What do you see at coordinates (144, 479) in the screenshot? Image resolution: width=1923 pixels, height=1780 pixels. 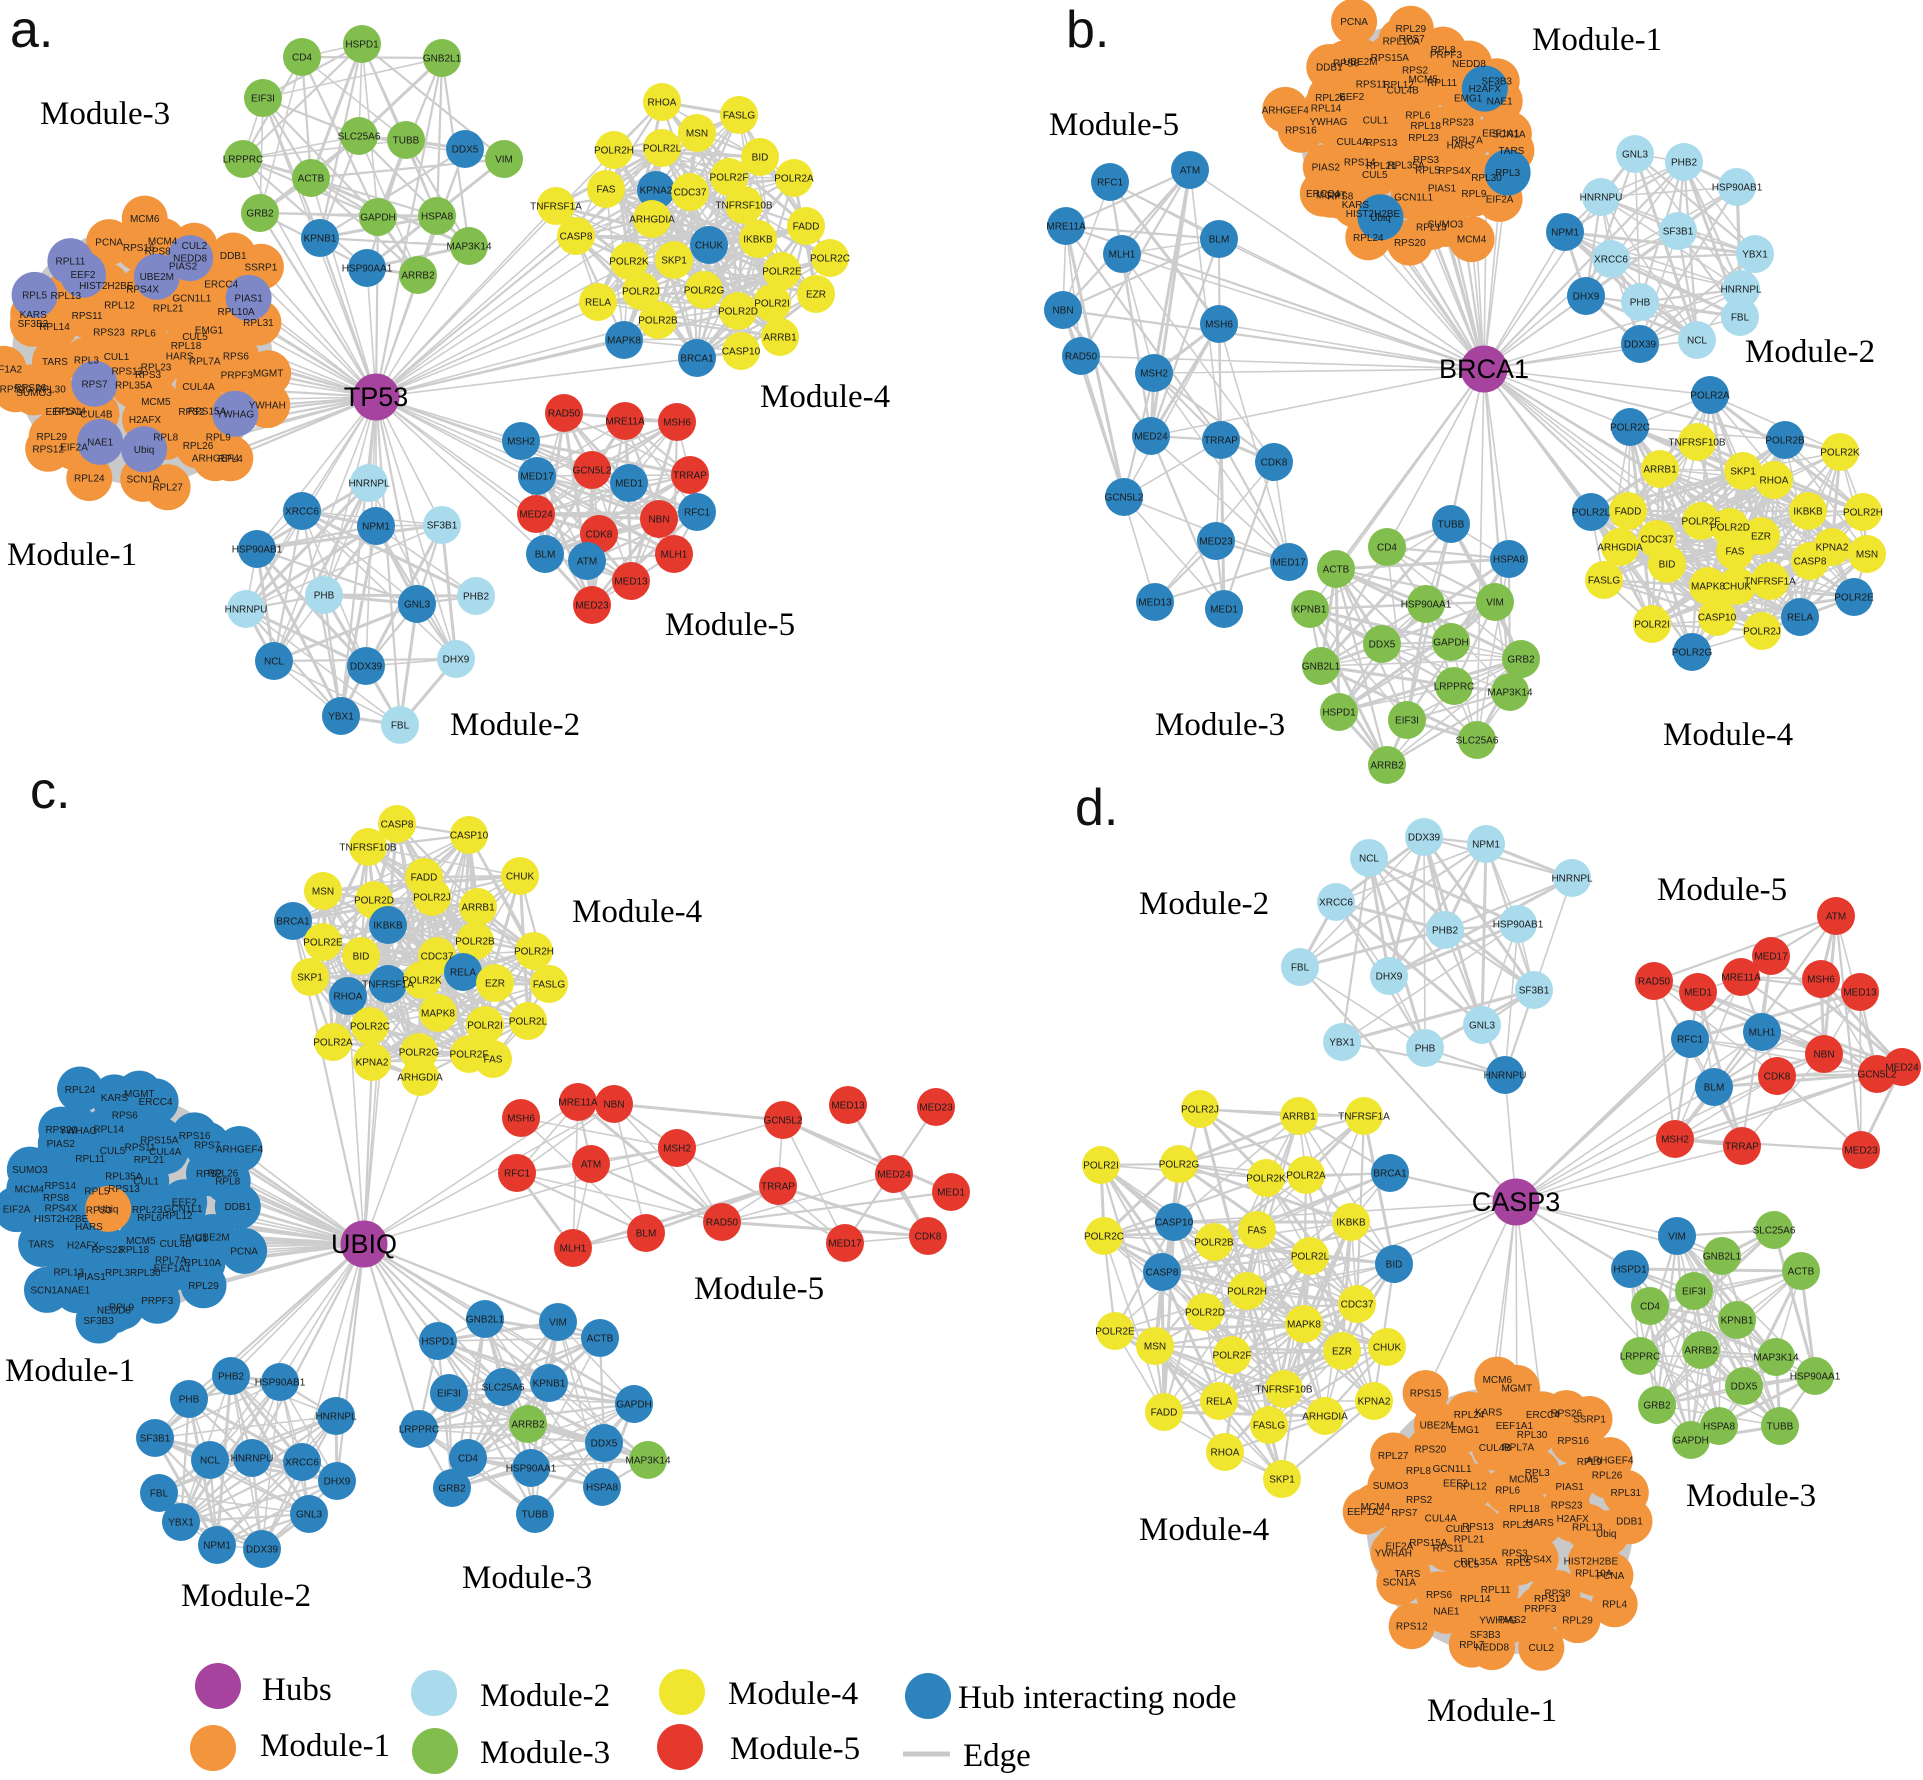 I see `svg-text: SCN1A` at bounding box center [144, 479].